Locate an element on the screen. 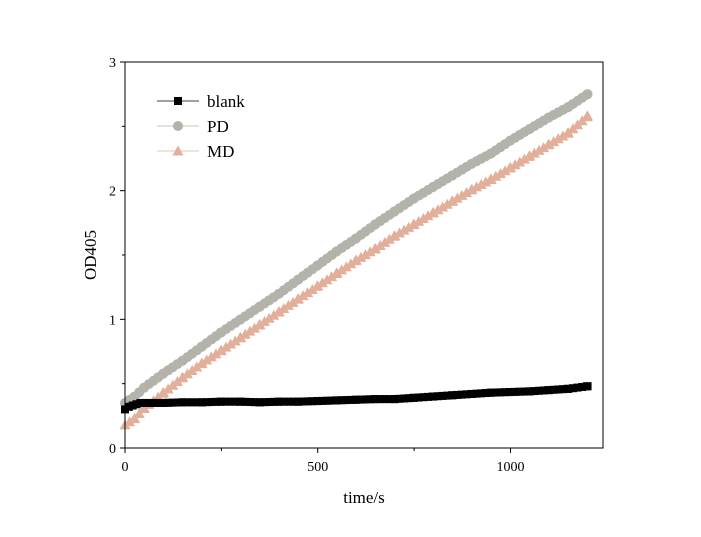  series-blank is located at coordinates (356, 398).